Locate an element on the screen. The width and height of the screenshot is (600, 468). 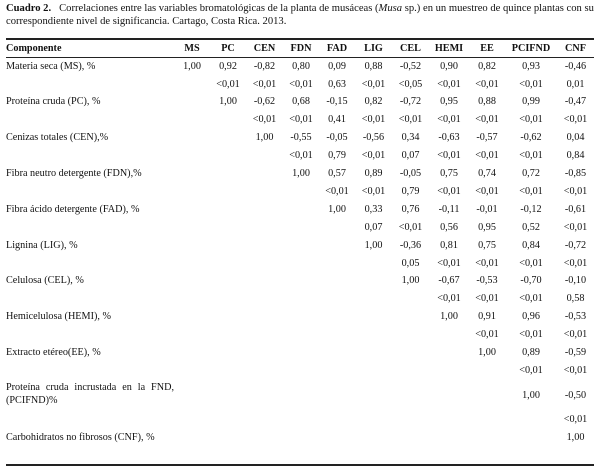
correlation-cell: 0,75 is located at coordinates (487, 245).